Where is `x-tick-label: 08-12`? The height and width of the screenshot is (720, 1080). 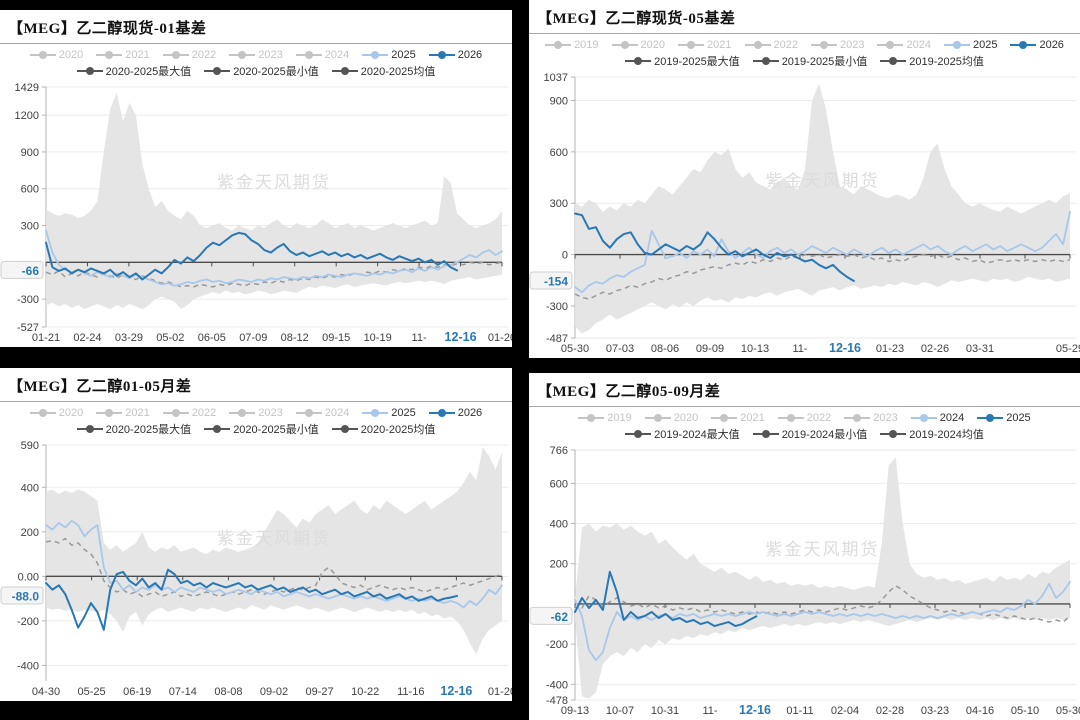
x-tick-label: 08-12 is located at coordinates (295, 338).